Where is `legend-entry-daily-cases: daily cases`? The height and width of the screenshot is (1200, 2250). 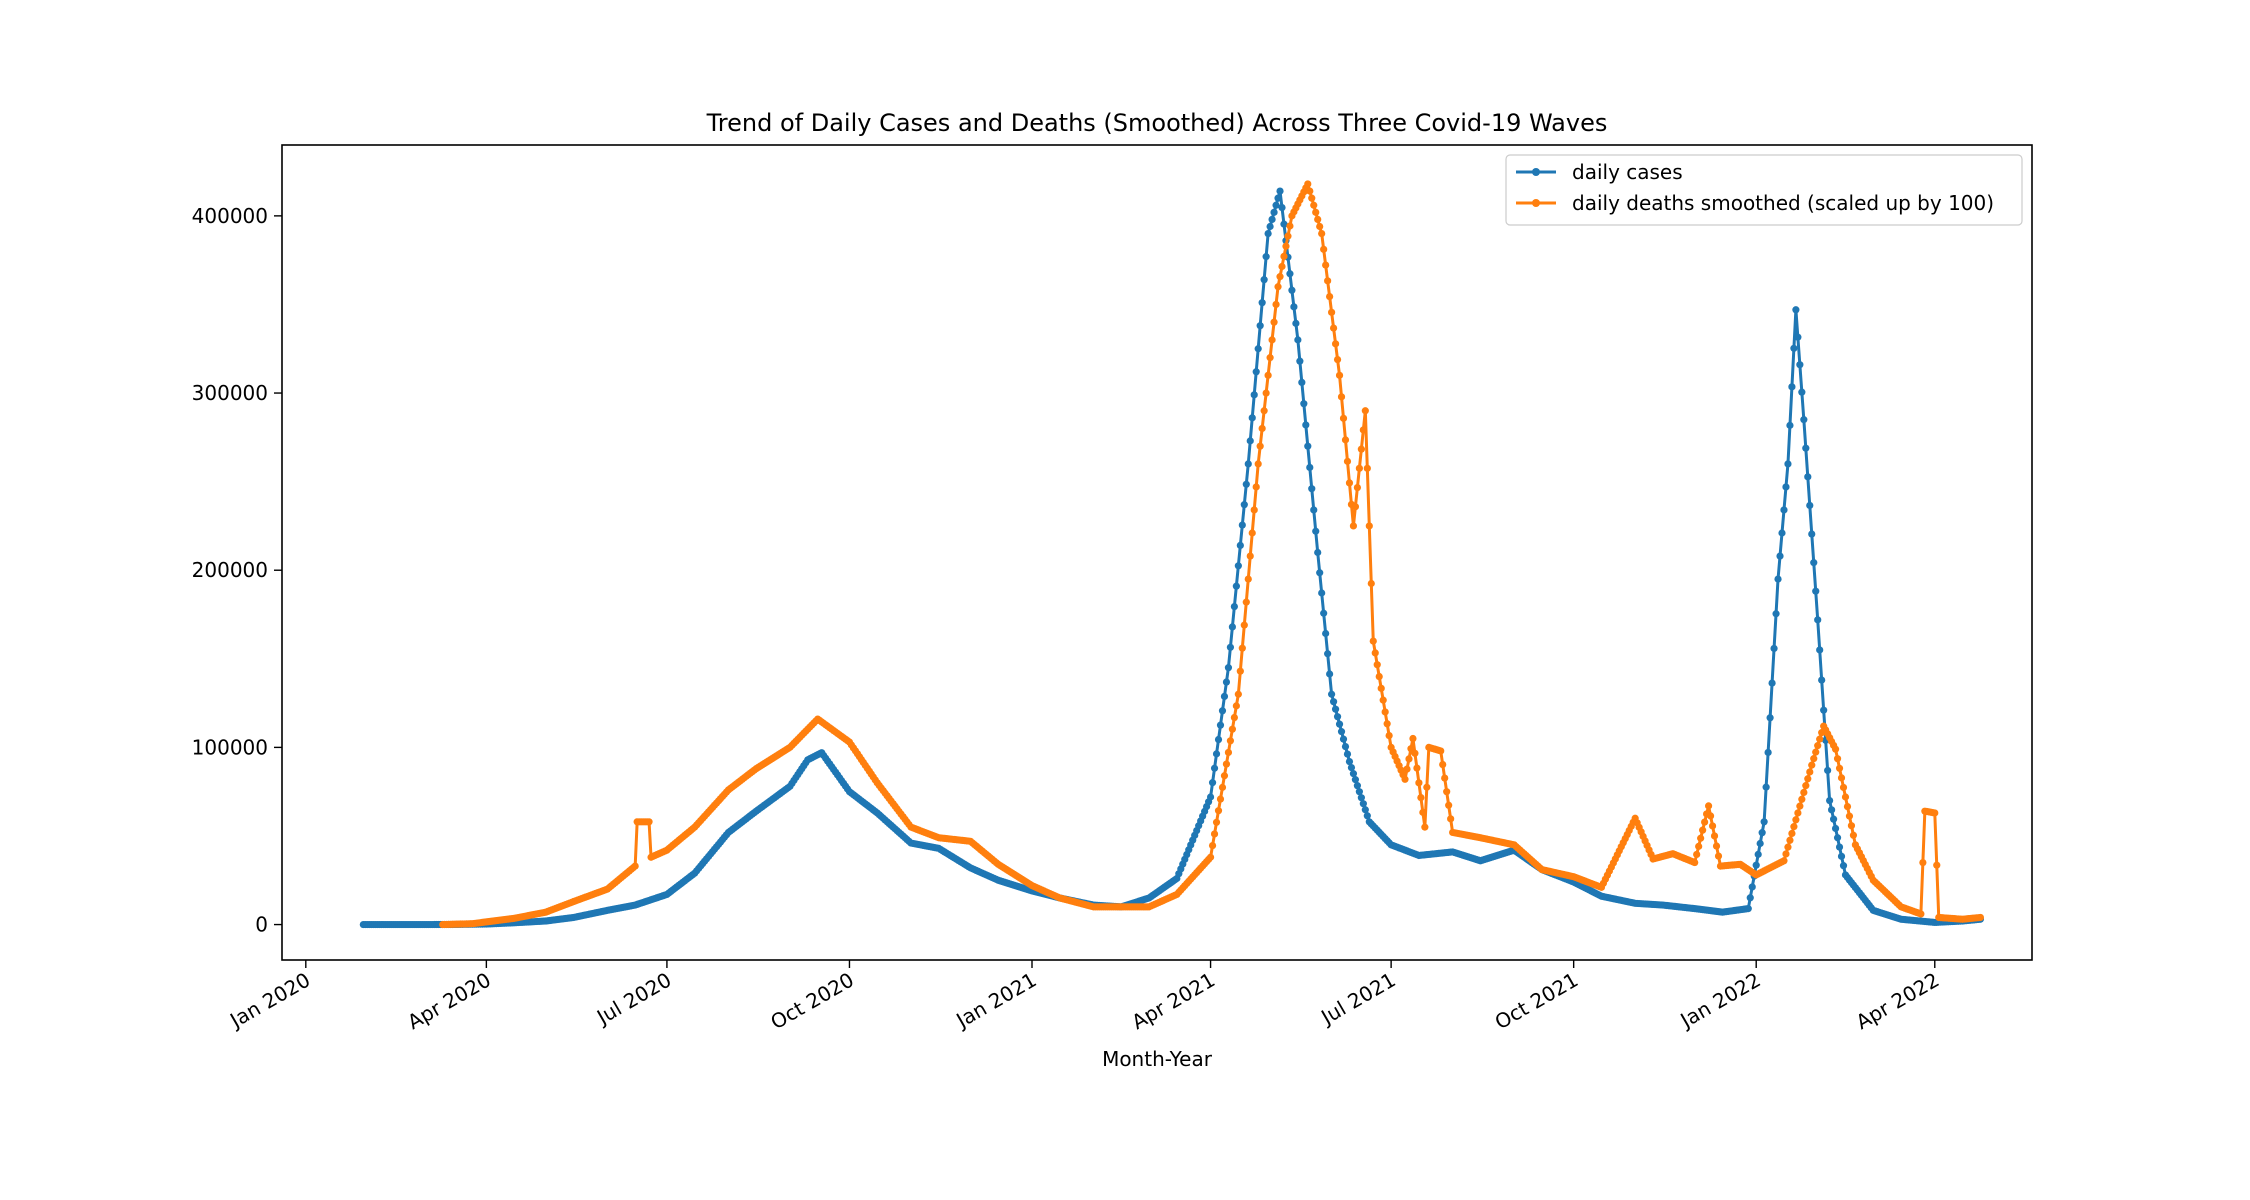 legend-entry-daily-cases: daily cases is located at coordinates (1599, 172).